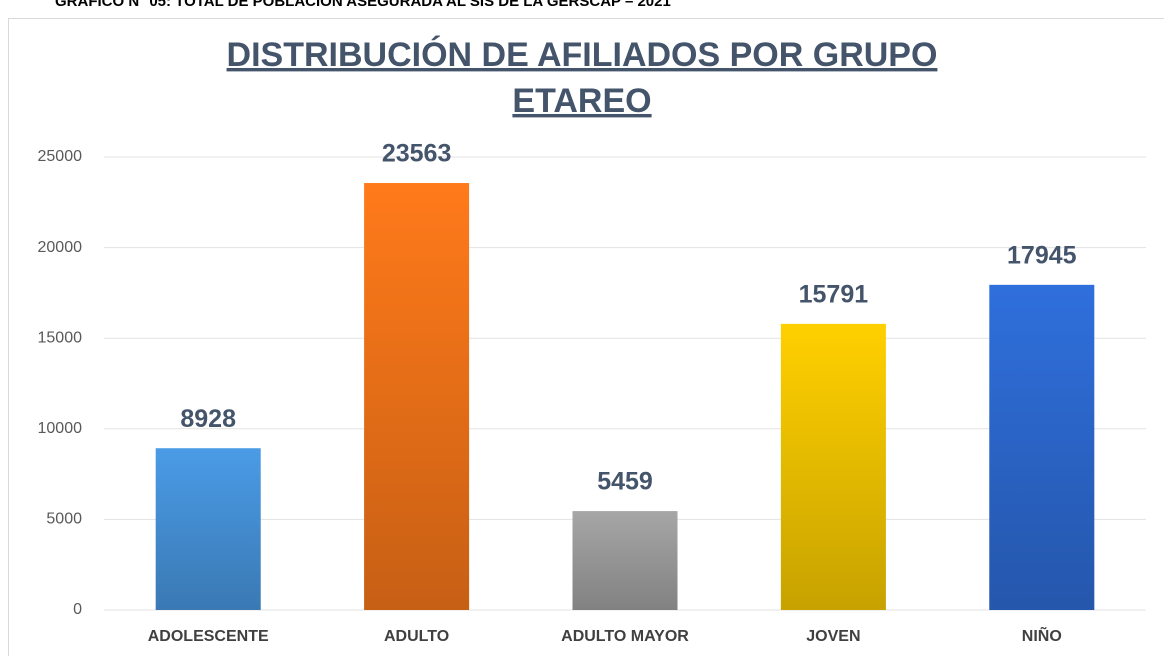 This screenshot has width=1164, height=656. Describe the element at coordinates (1042, 635) in the screenshot. I see `x-tick-label: NIÑO` at that location.